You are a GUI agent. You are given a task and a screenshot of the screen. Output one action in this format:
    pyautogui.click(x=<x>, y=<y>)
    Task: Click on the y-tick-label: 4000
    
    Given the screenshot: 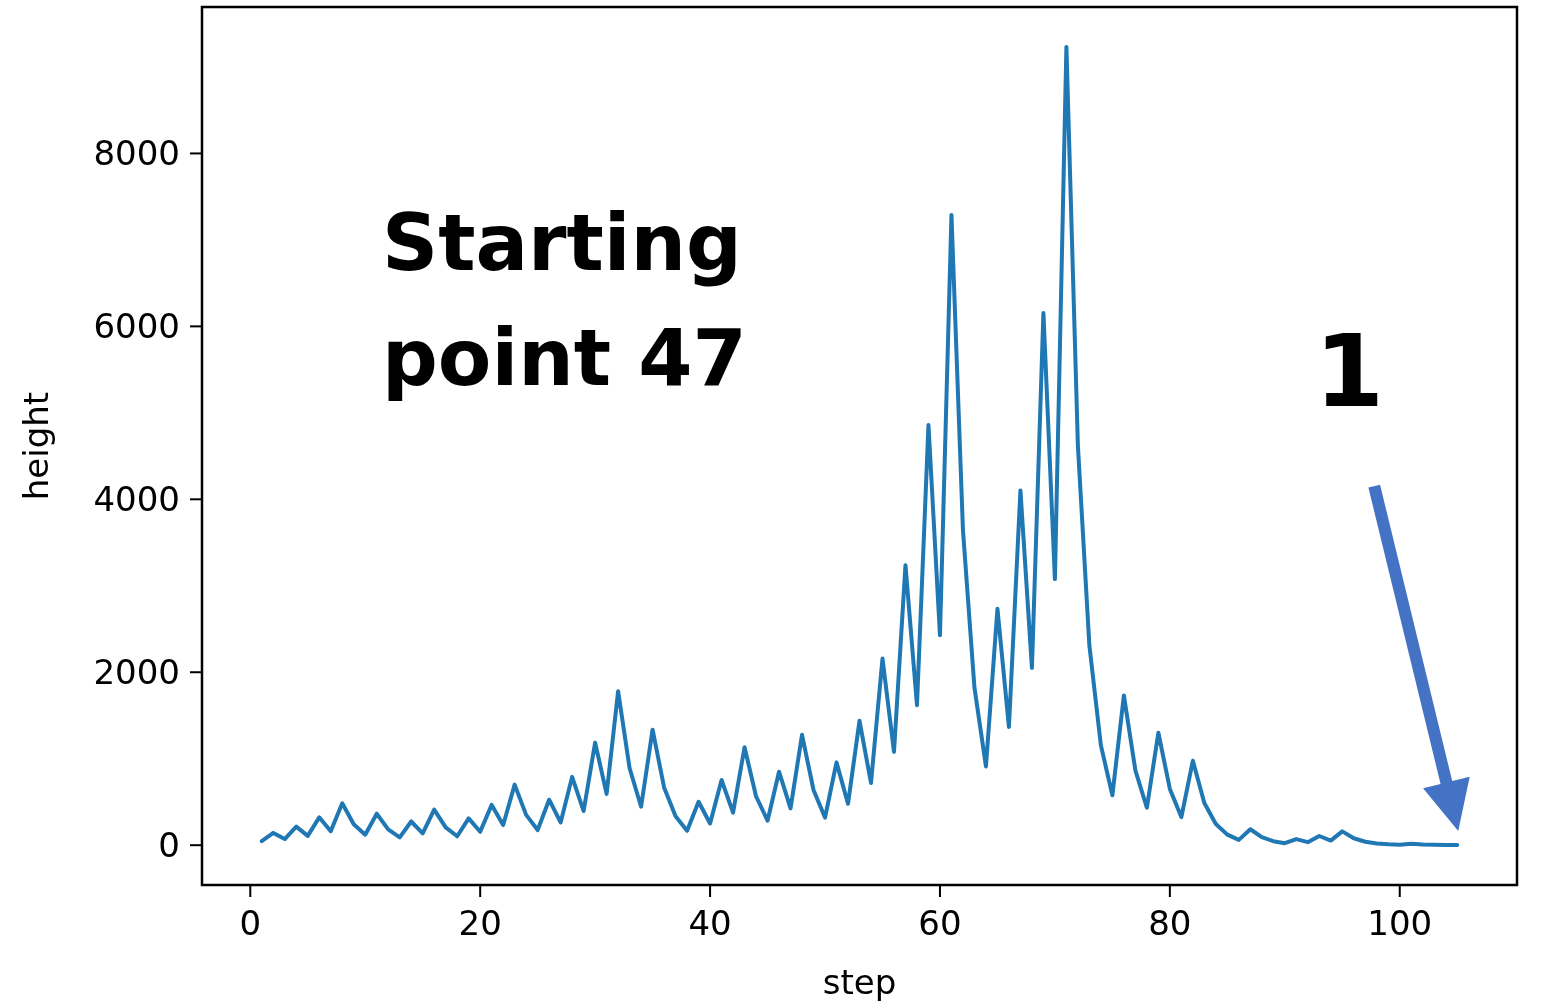 What is the action you would take?
    pyautogui.click(x=136, y=499)
    